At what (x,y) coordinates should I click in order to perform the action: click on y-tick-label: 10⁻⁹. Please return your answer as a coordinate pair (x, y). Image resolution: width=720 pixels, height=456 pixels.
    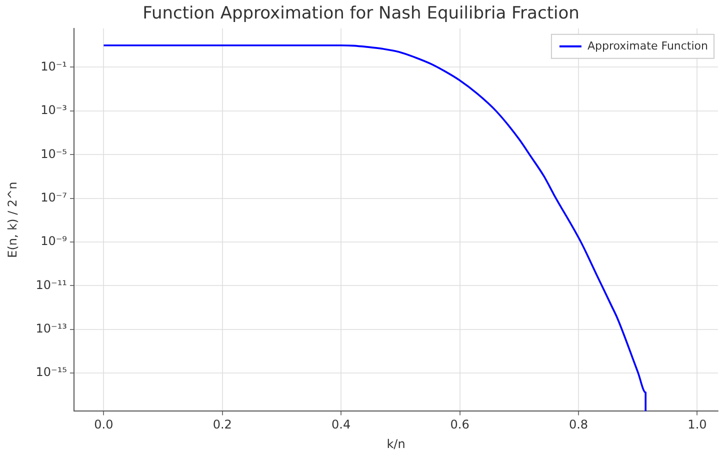
    Looking at the image, I should click on (54, 241).